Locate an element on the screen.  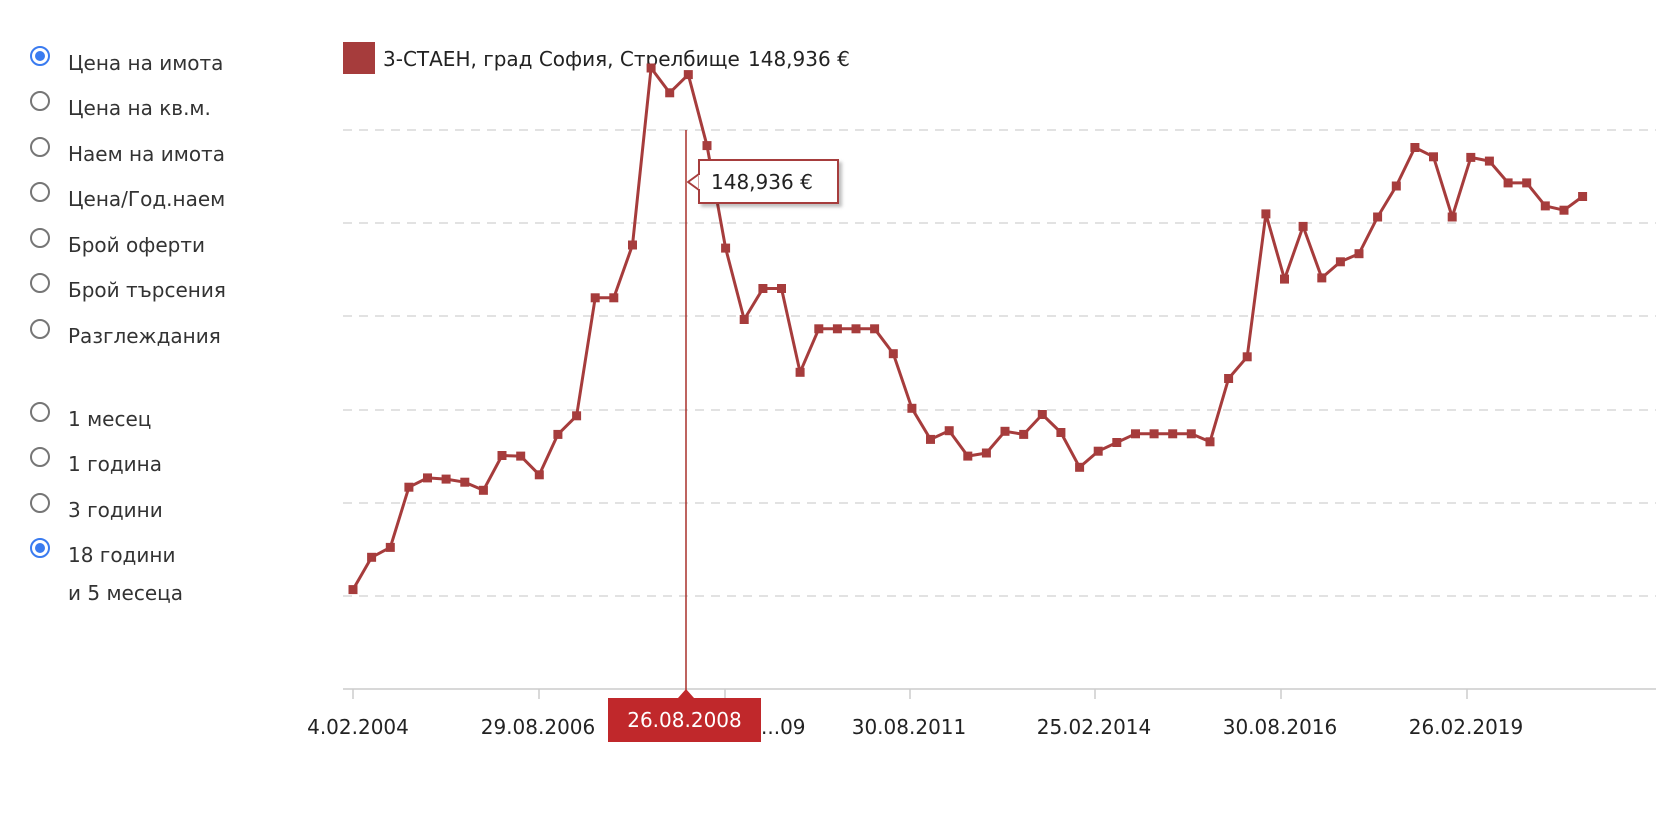
tooltip-value: 148,936 € is located at coordinates (762, 182).